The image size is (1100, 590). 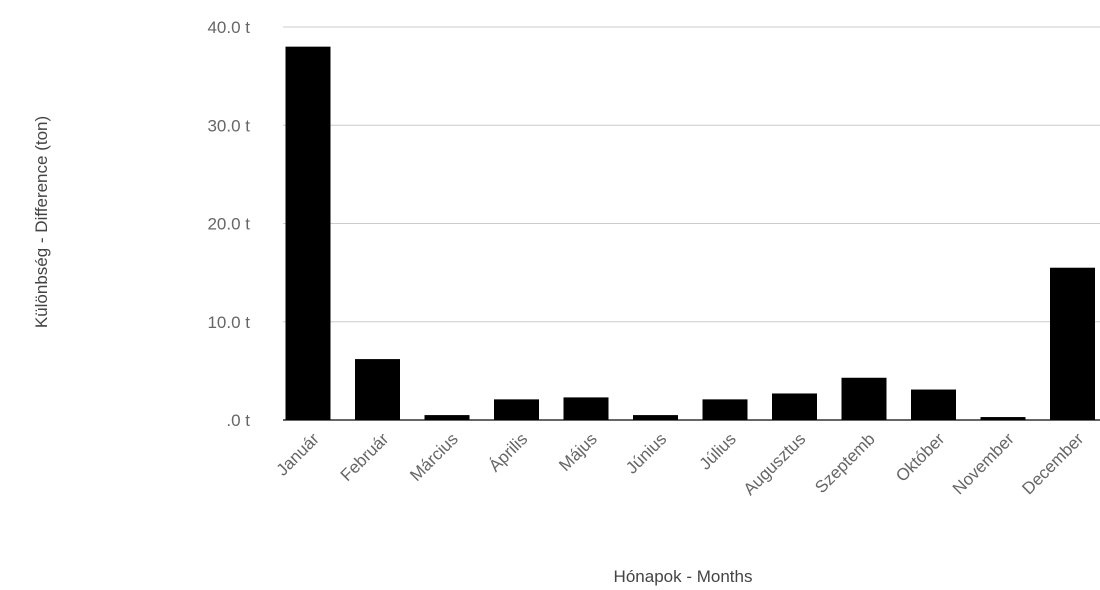 I want to click on x-tick-label: Június, so click(x=646, y=453).